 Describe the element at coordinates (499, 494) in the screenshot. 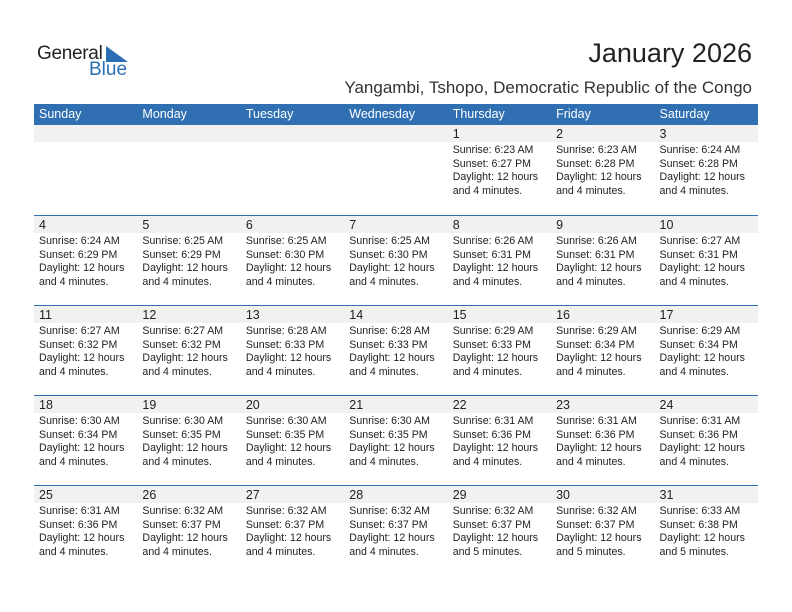

I see `day-number: 29` at that location.